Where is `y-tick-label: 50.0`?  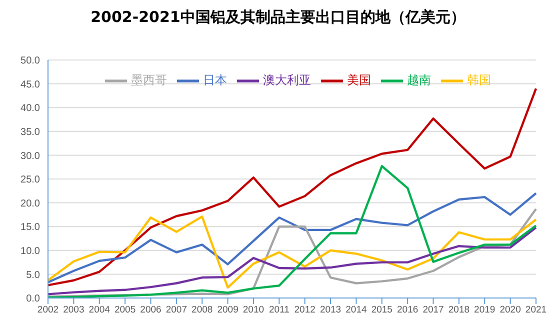 y-tick-label: 50.0 is located at coordinates (30, 61).